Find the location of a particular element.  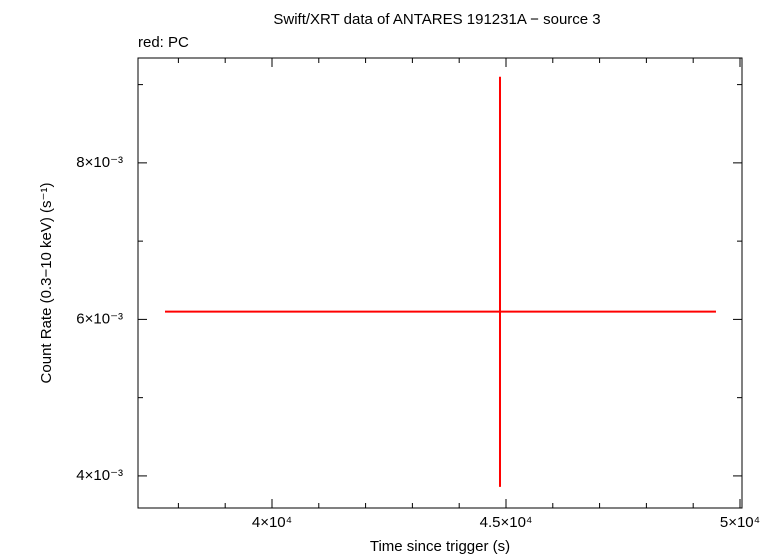

x-tick-label: 5×10⁴ is located at coordinates (740, 522).